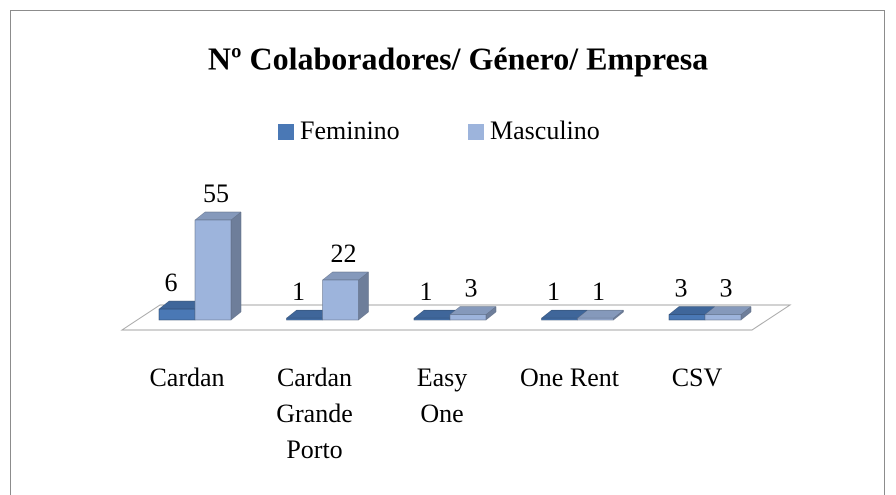  Describe the element at coordinates (314, 413) in the screenshot. I see `x-tick-label: Cardan Grande Porto` at that location.